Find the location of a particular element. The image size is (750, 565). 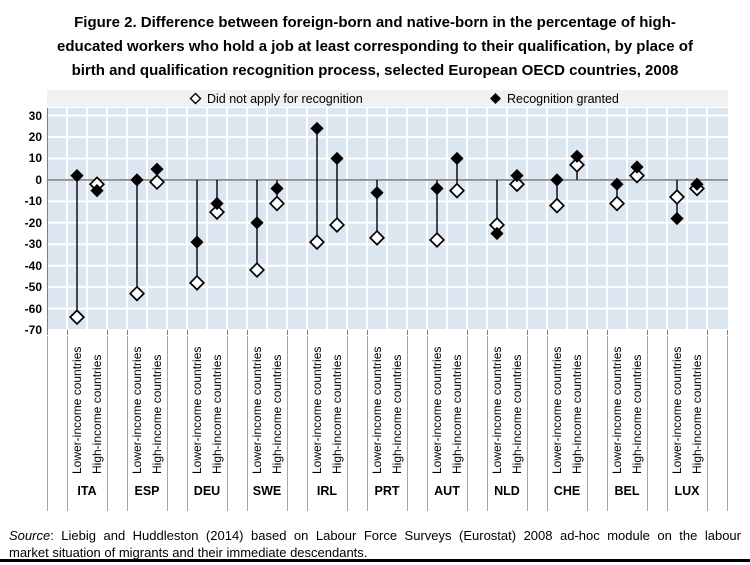

y-axis-tick-label: 30 is located at coordinates (35, 115).